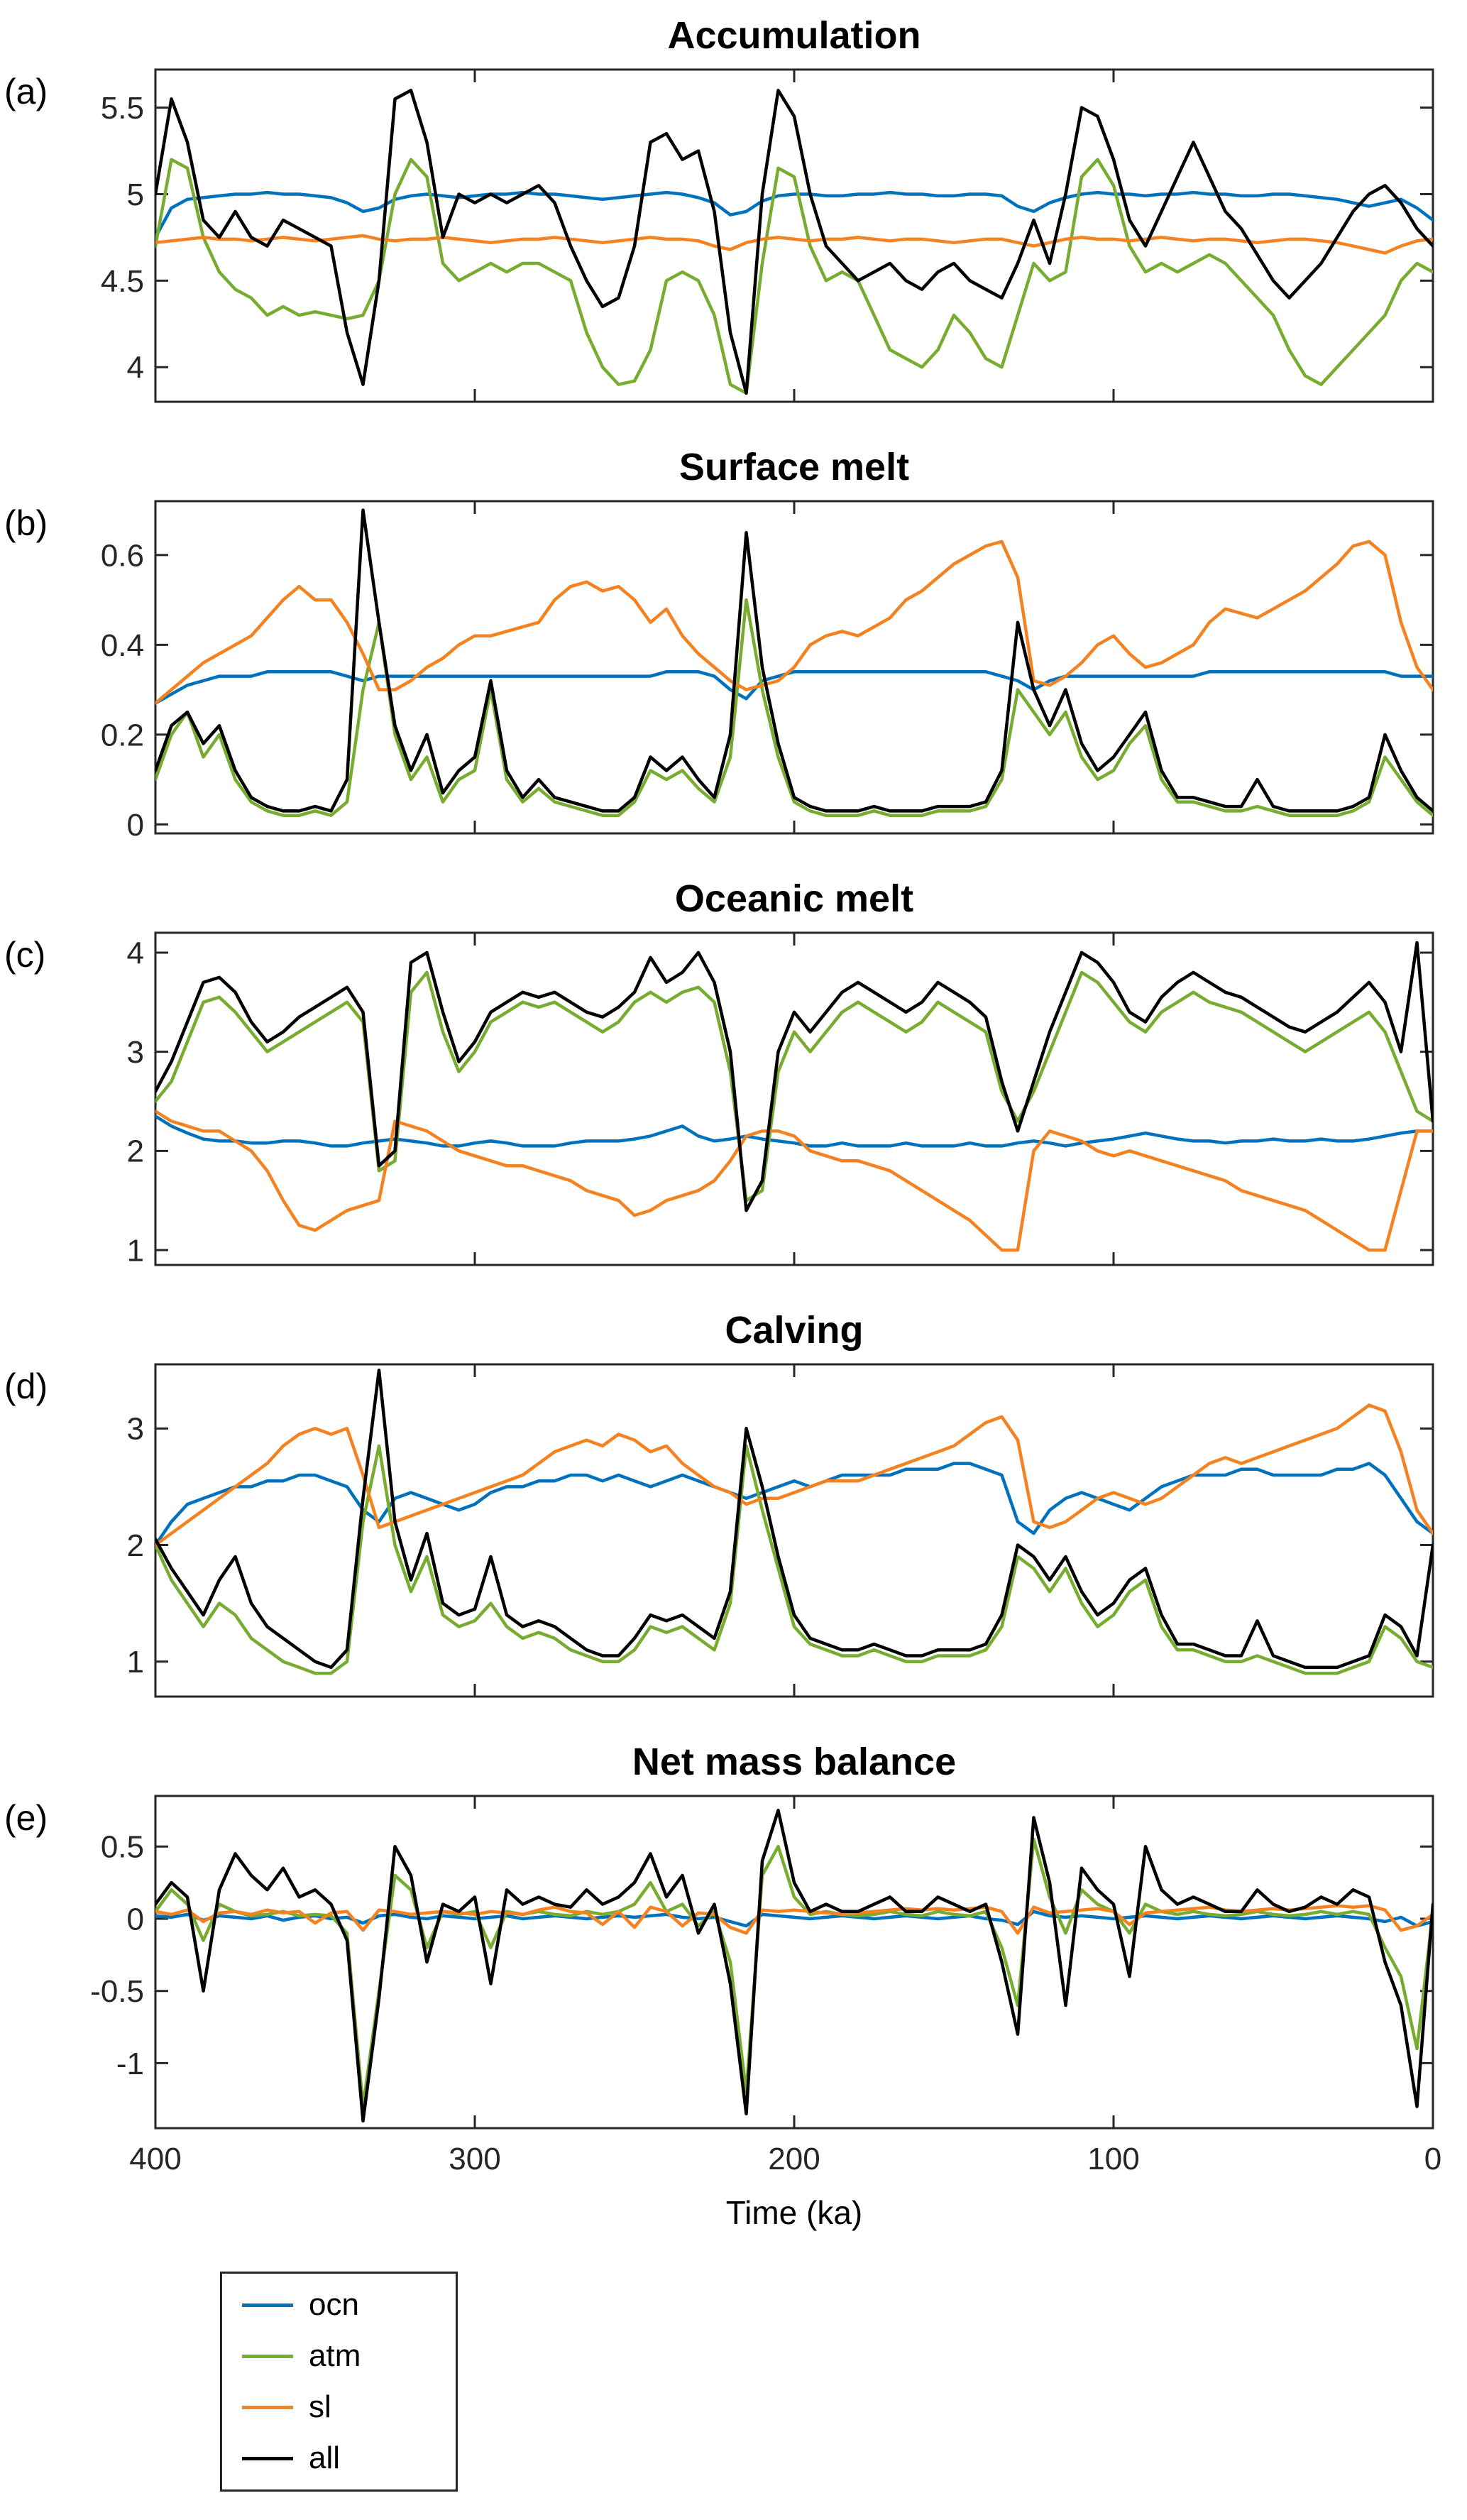  What do you see at coordinates (122, 1848) in the screenshot?
I see `svg-text: 0.5` at bounding box center [122, 1848].